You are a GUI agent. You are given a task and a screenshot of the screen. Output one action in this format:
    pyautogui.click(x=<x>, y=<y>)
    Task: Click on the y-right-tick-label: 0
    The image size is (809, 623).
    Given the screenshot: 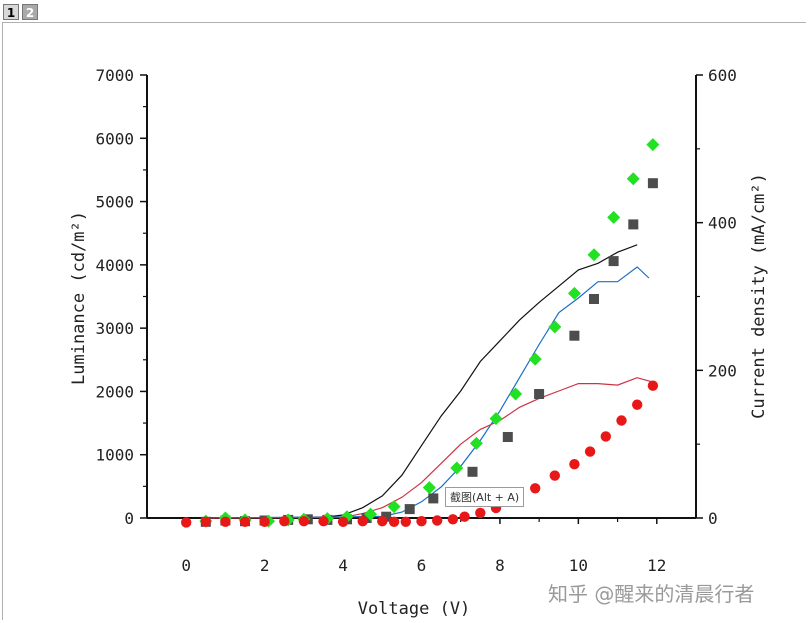 What is the action you would take?
    pyautogui.click(x=713, y=518)
    